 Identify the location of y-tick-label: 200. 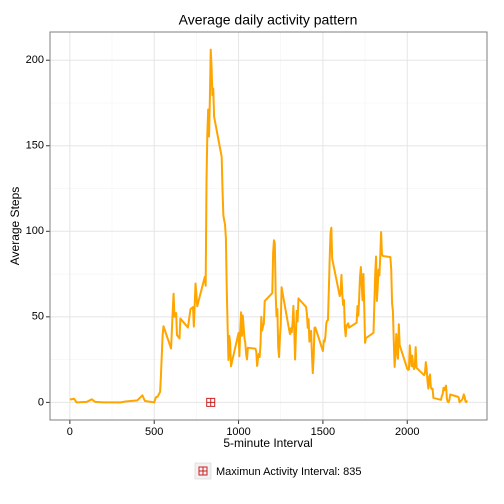
(35, 60).